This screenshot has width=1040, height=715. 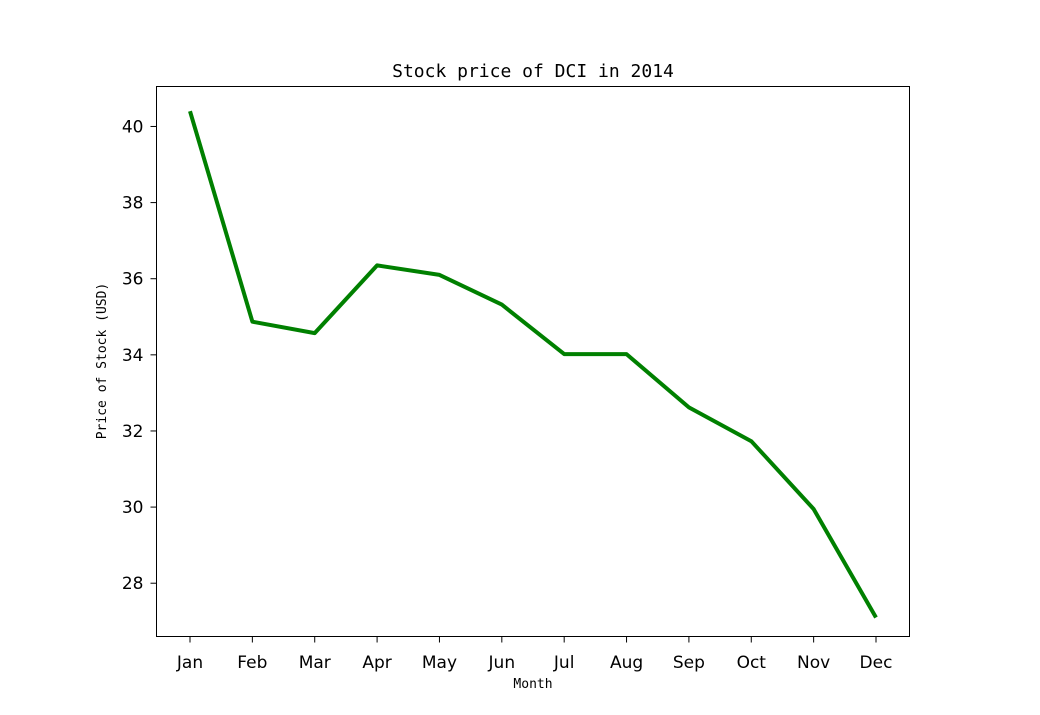 I want to click on x-tick-label: Sep, so click(x=689, y=663).